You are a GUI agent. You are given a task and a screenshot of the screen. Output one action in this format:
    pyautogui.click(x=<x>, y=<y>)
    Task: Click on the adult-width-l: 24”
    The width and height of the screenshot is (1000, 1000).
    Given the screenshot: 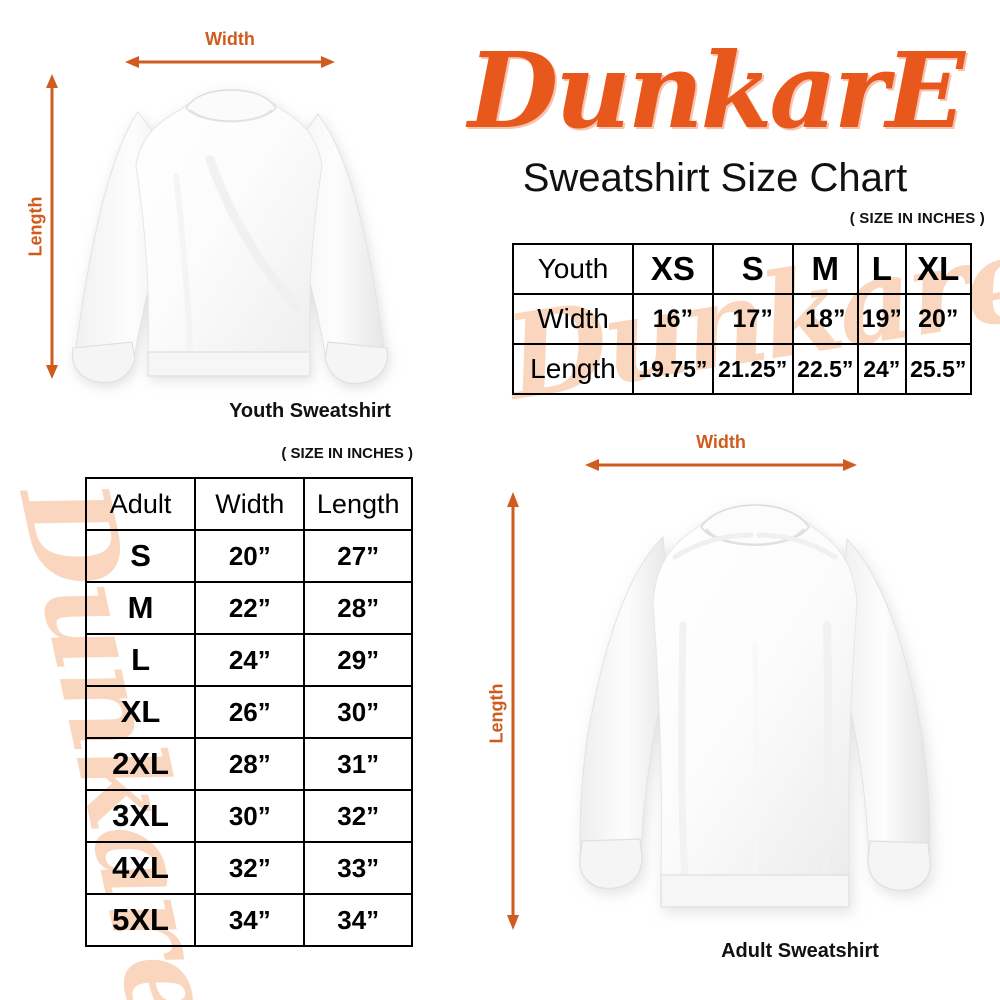 What is the action you would take?
    pyautogui.click(x=250, y=660)
    